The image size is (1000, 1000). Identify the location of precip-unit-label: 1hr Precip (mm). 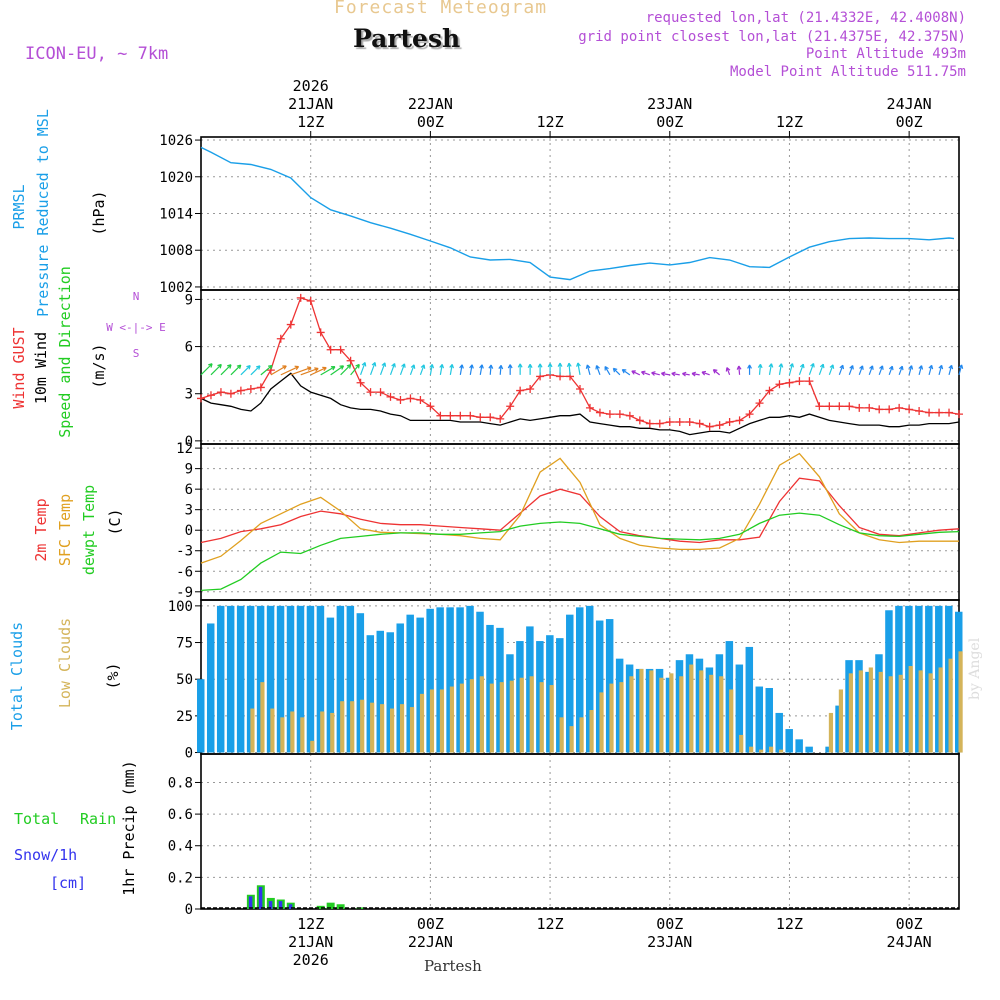
(129, 827).